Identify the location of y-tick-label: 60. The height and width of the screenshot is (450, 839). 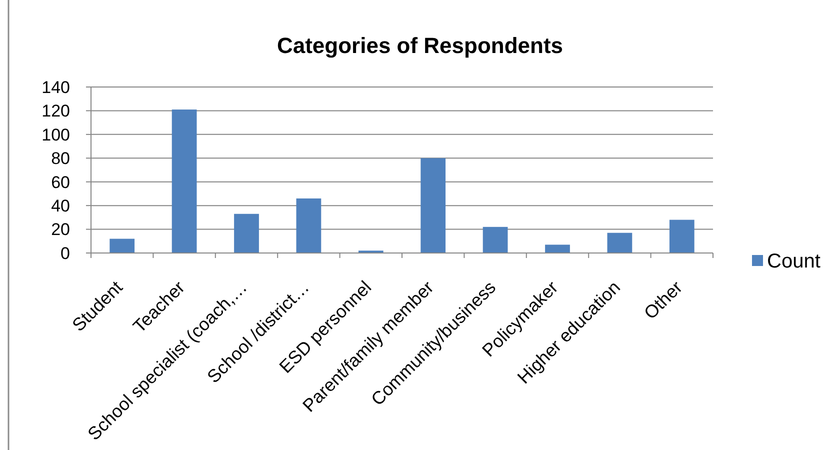
(60, 182).